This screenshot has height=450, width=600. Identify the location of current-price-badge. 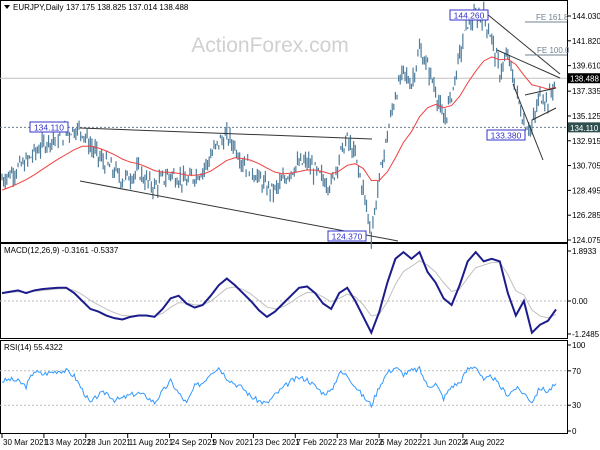
(584, 78).